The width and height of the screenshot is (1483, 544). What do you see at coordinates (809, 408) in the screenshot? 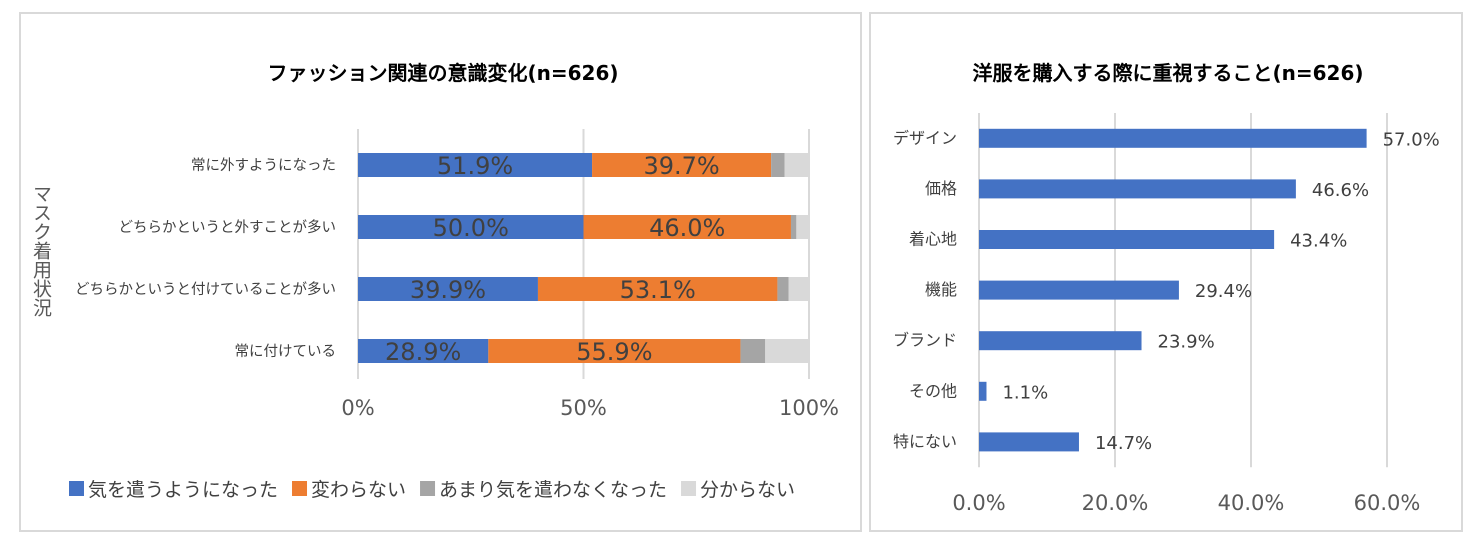
I see `x-tick-label: 100%` at bounding box center [809, 408].